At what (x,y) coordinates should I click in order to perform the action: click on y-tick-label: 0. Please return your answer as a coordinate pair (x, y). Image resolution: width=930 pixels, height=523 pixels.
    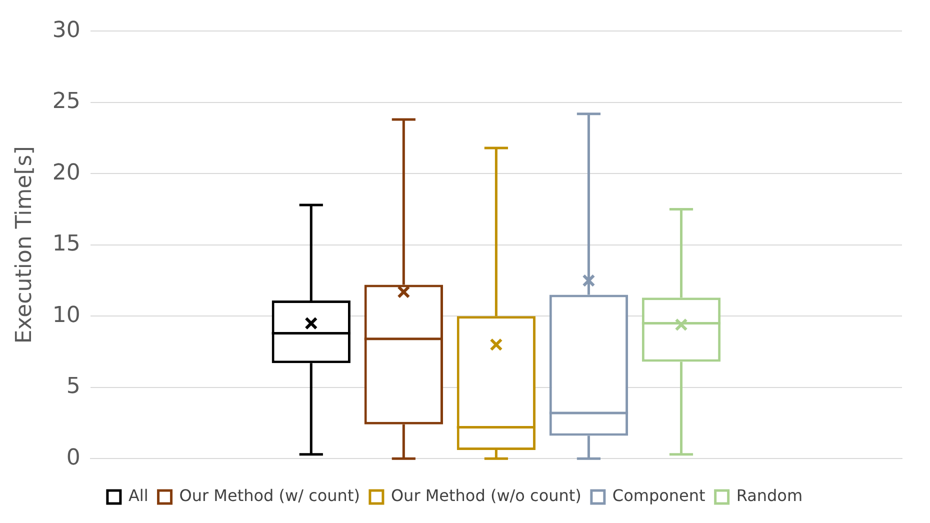
    Looking at the image, I should click on (73, 457).